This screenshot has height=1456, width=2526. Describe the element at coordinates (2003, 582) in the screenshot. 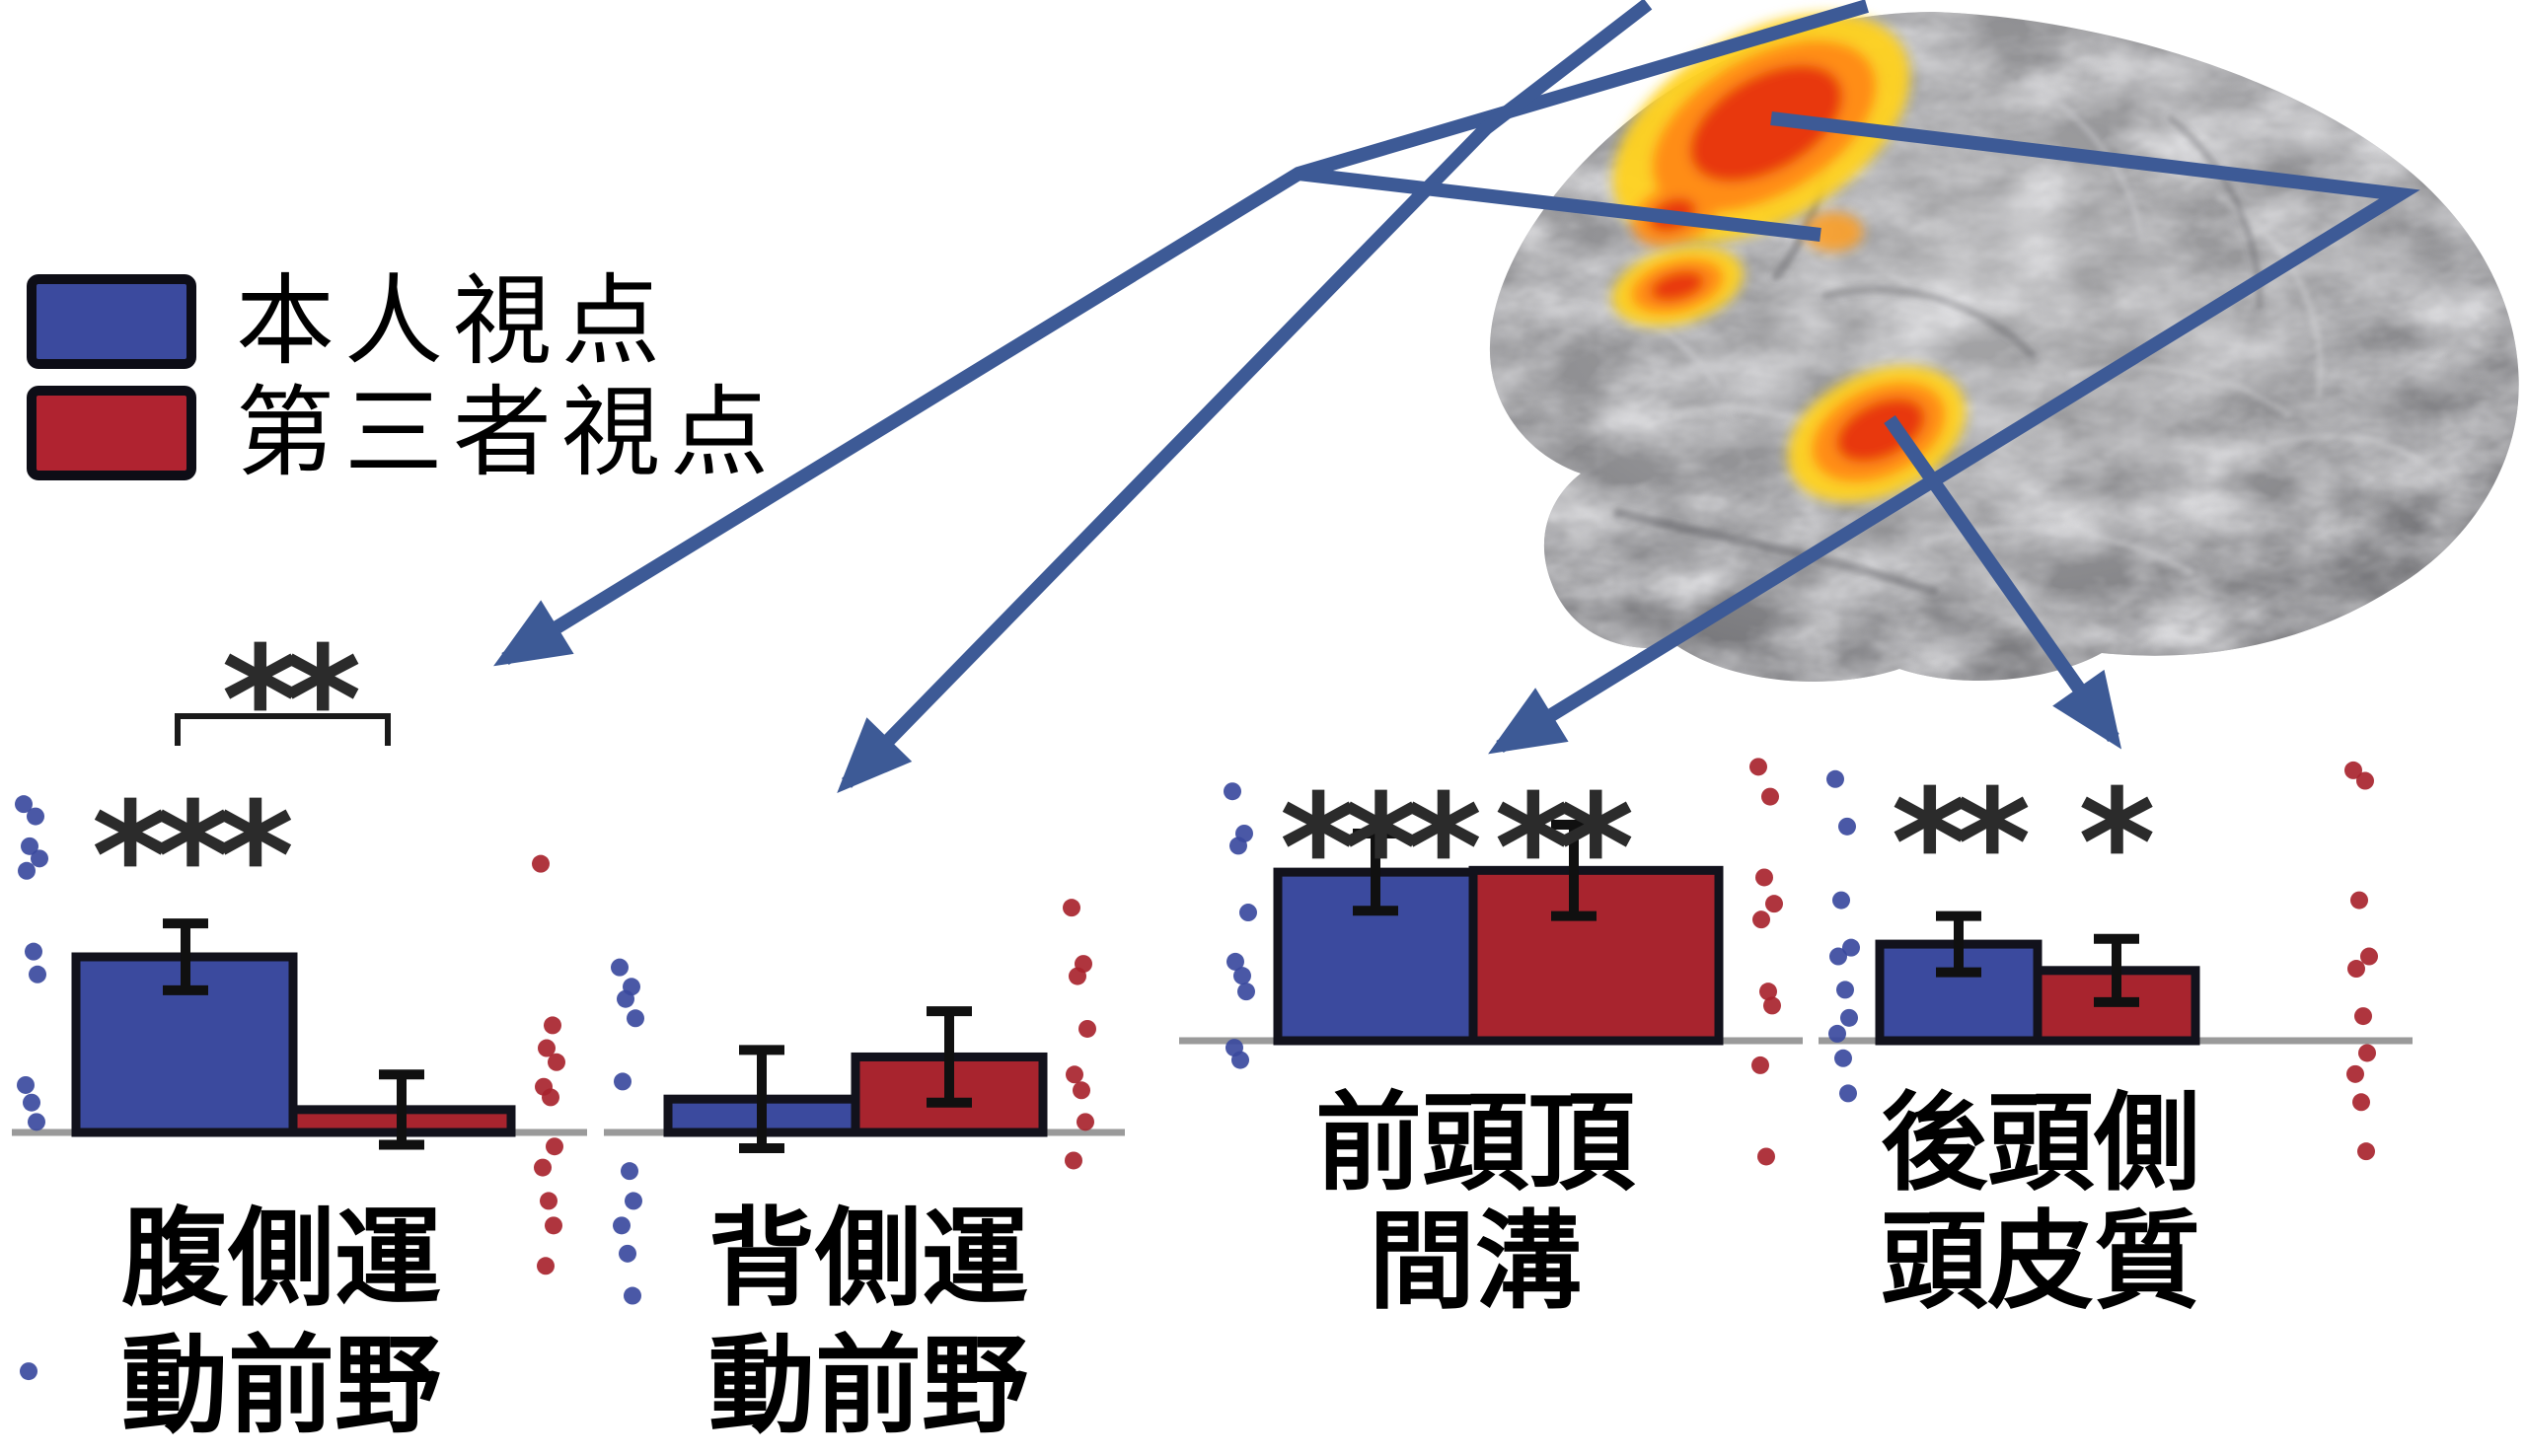

I see `arrow-to-occipitotemporal-chart` at that location.